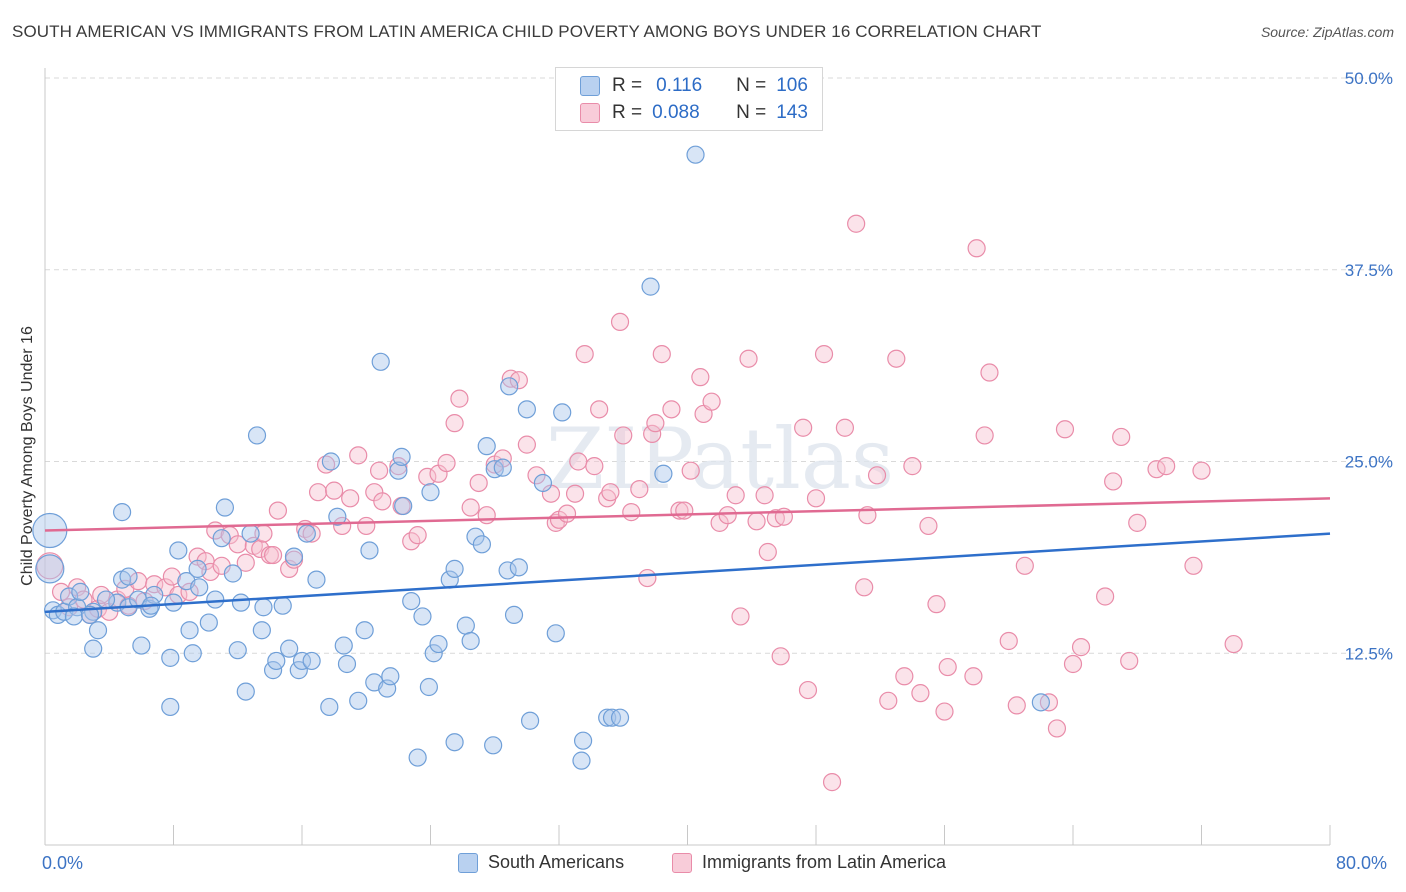 This screenshot has height=892, width=1406. I want to click on y-tick-label: 25.0%, so click(1369, 462).